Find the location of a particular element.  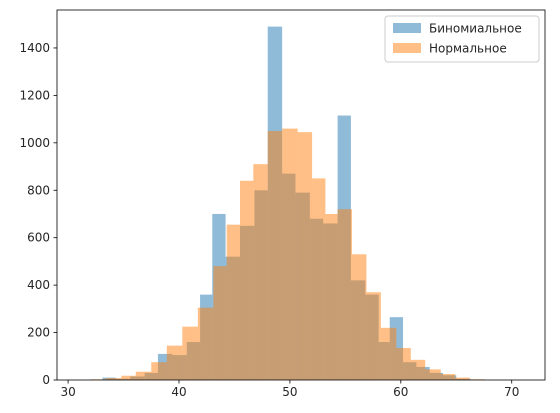

legend: Биномиальное Нормальное is located at coordinates (462, 39).